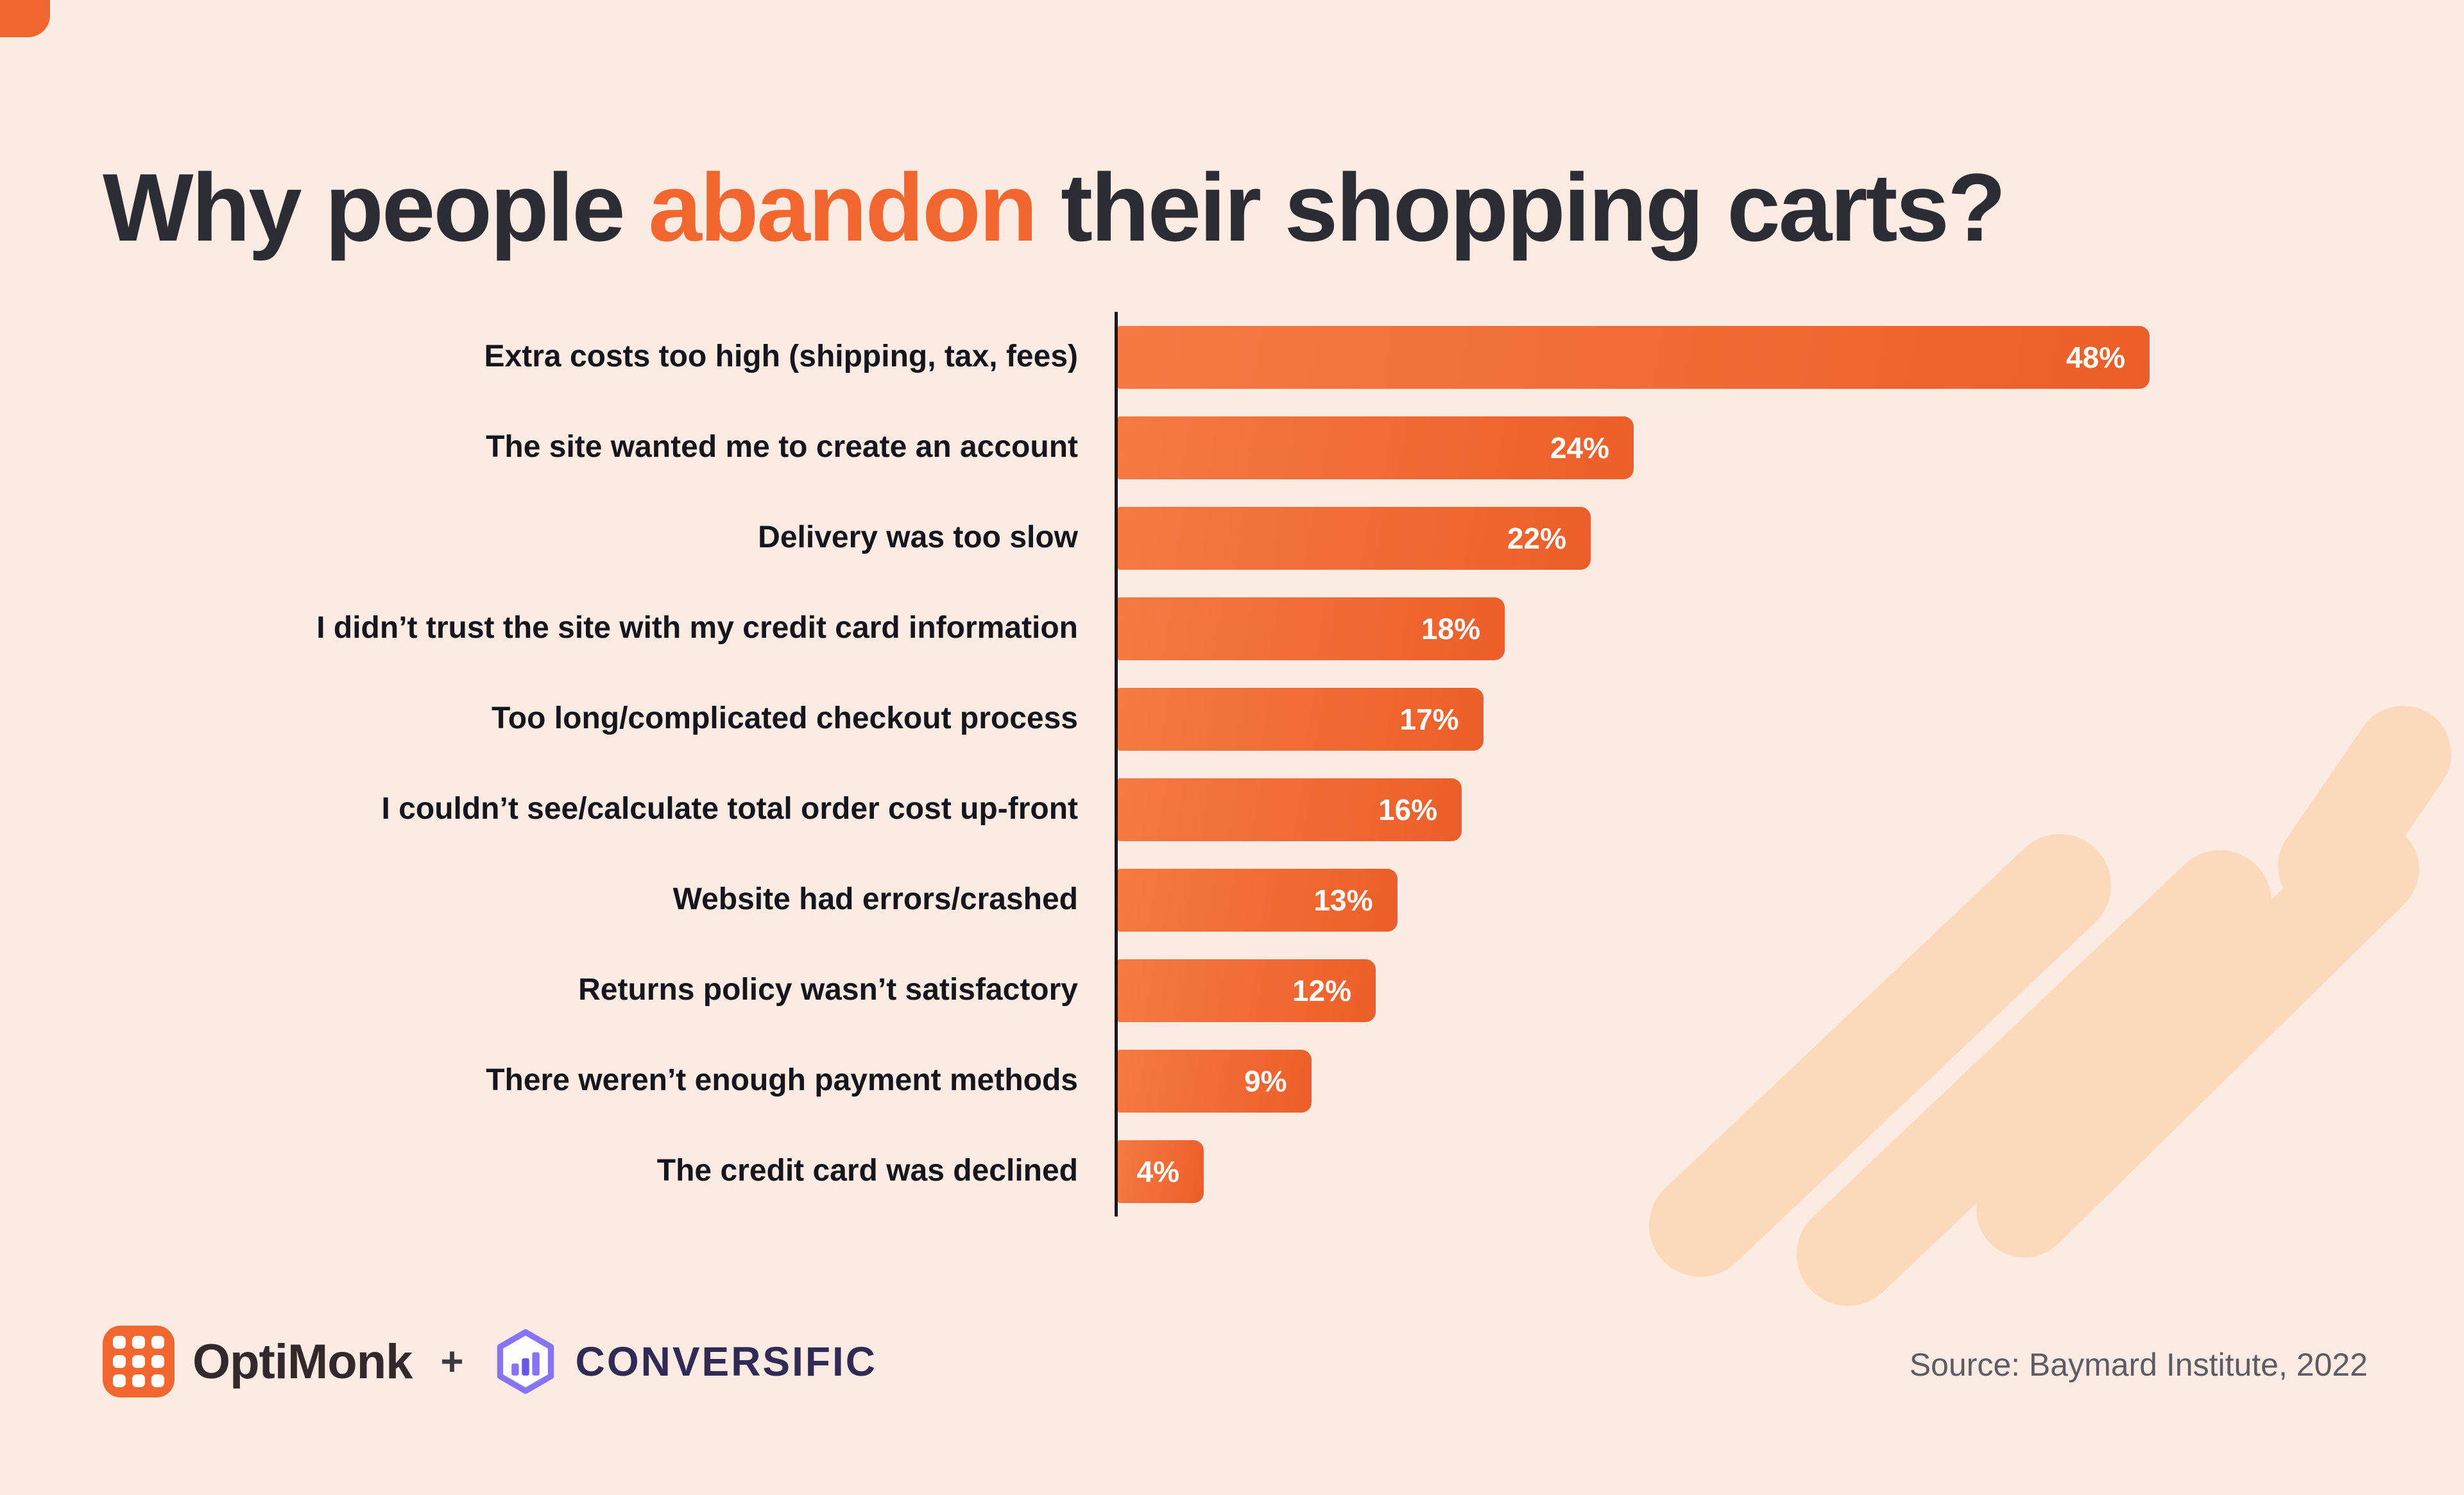 This screenshot has width=2464, height=1495. Describe the element at coordinates (1536, 538) in the screenshot. I see `bar-value: 22%` at that location.